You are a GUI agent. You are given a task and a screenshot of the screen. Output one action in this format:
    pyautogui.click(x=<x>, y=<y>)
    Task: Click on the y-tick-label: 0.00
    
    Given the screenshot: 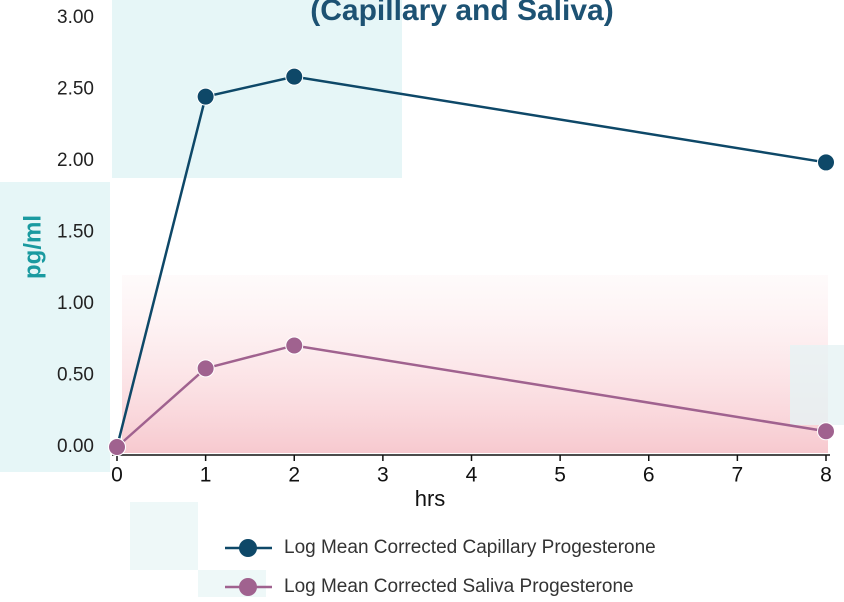 What is the action you would take?
    pyautogui.click(x=75, y=446)
    